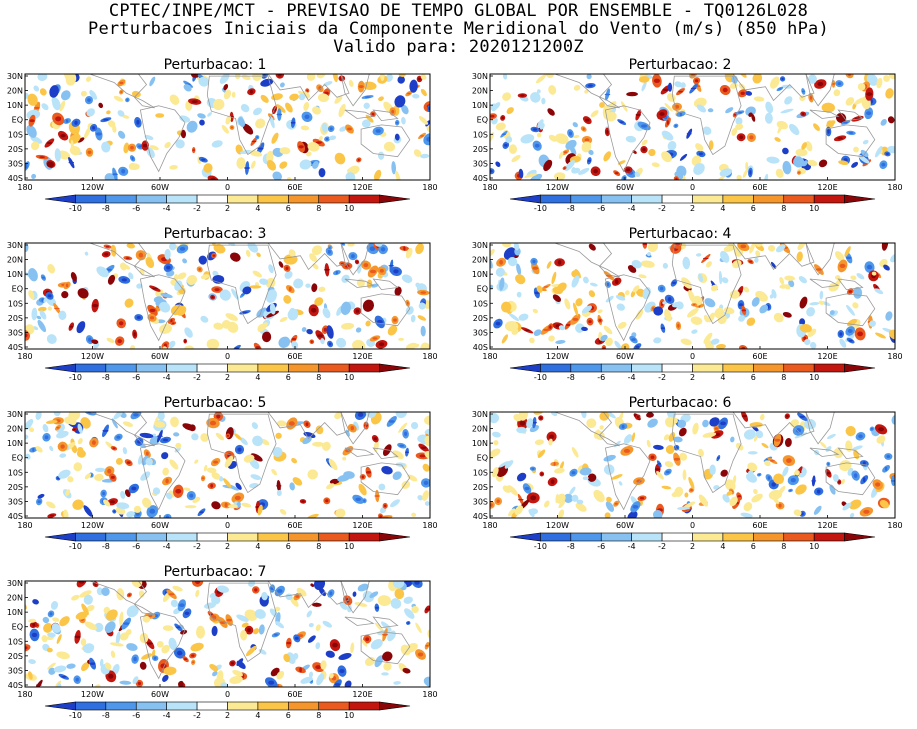 This screenshot has width=917, height=729. I want to click on colorbar-label: 8, so click(318, 546).